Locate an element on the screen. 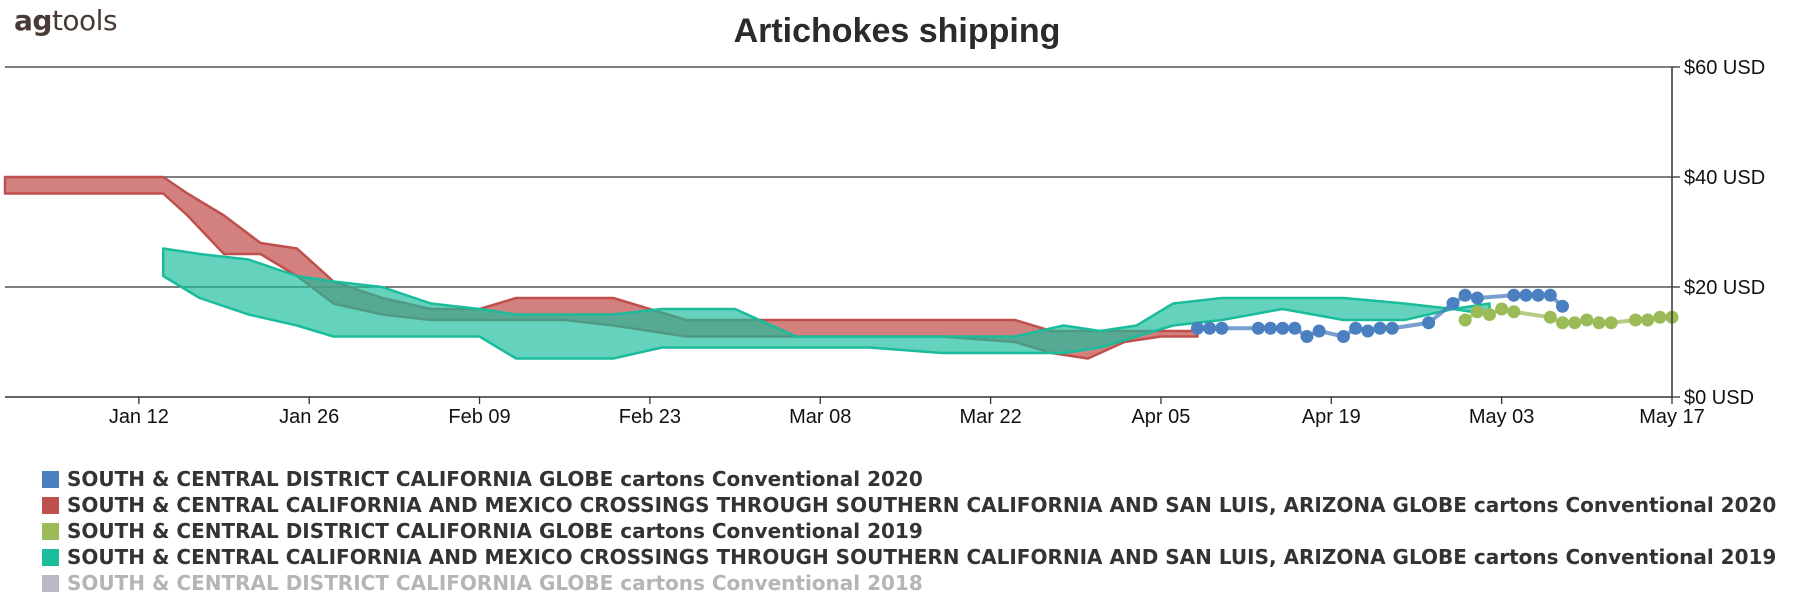  y-tick-label: $20 USD is located at coordinates (1724, 288).